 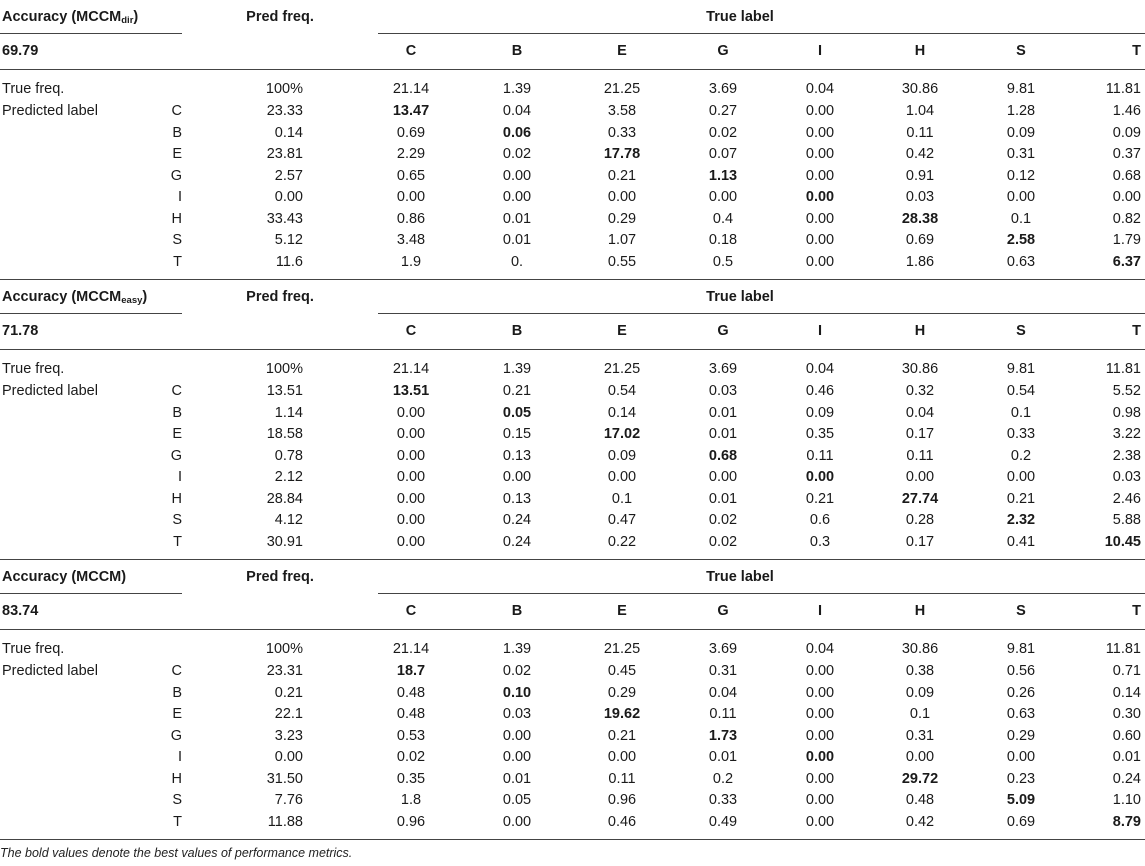 What do you see at coordinates (285, 821) in the screenshot?
I see `pred-freq-cell: 11.88` at bounding box center [285, 821].